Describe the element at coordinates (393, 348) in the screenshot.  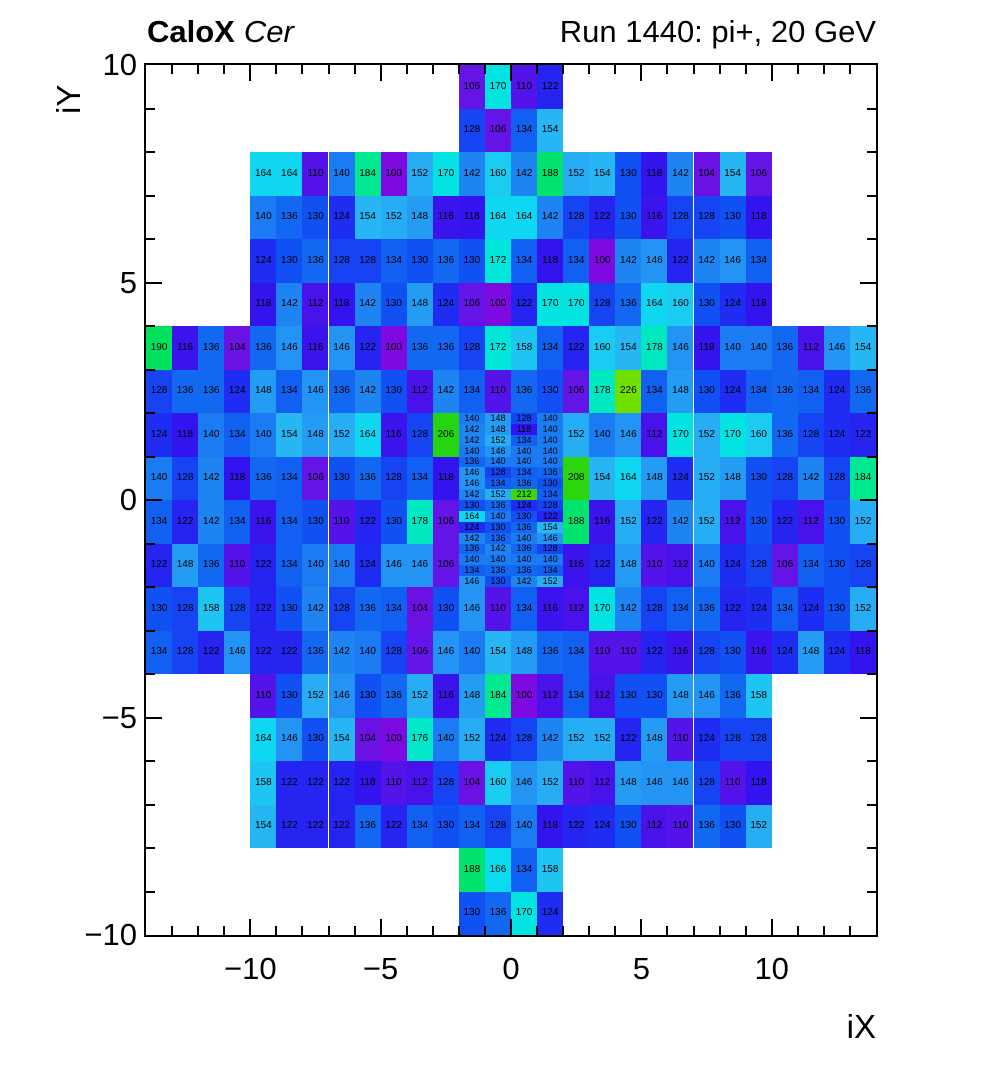
I see `heatmap-cell: 100` at that location.